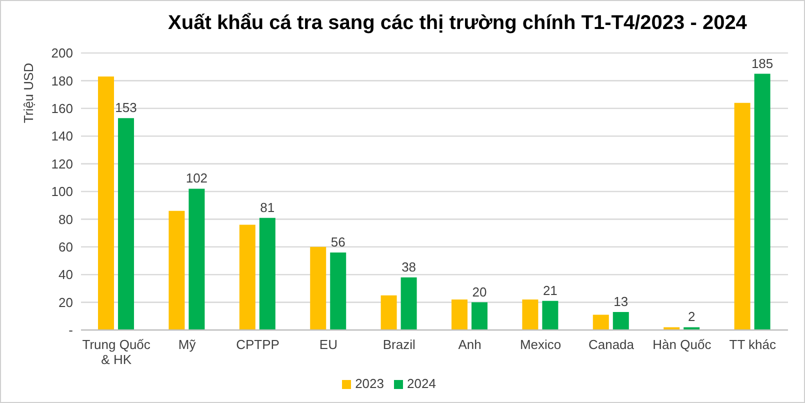 This screenshot has height=403, width=805. Describe the element at coordinates (479, 292) in the screenshot. I see `data-label: 20` at that location.